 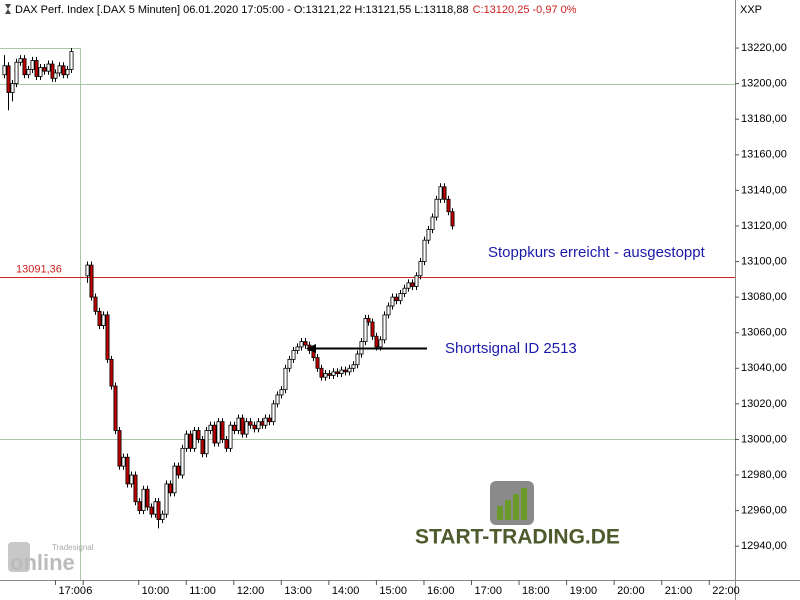 I want to click on y-tick-label: 12980,00, so click(x=764, y=475).